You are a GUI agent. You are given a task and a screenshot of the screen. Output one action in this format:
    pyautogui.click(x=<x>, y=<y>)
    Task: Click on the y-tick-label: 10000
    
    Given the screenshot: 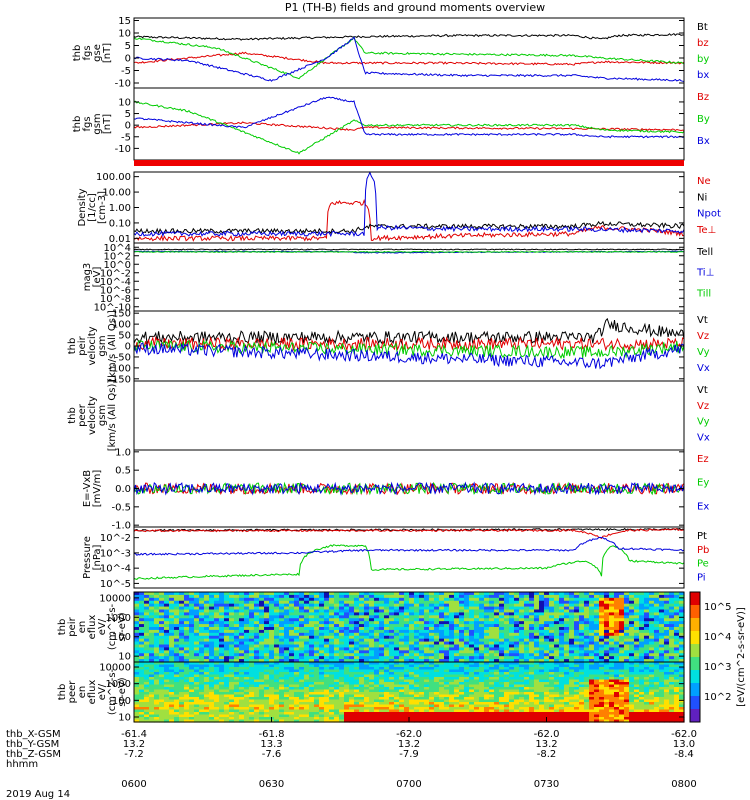 What is the action you would take?
    pyautogui.click(x=115, y=598)
    